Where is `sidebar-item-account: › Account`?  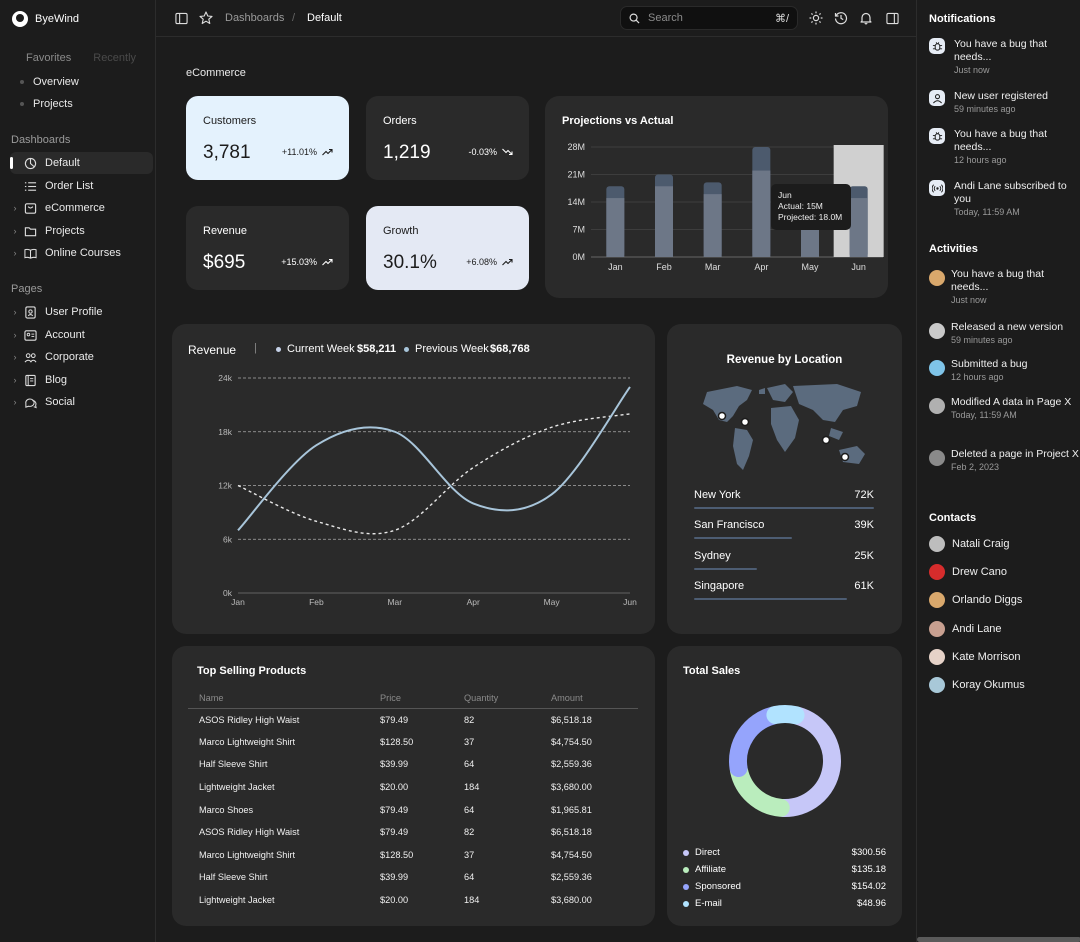 sidebar-item-account: › Account is located at coordinates (81, 335).